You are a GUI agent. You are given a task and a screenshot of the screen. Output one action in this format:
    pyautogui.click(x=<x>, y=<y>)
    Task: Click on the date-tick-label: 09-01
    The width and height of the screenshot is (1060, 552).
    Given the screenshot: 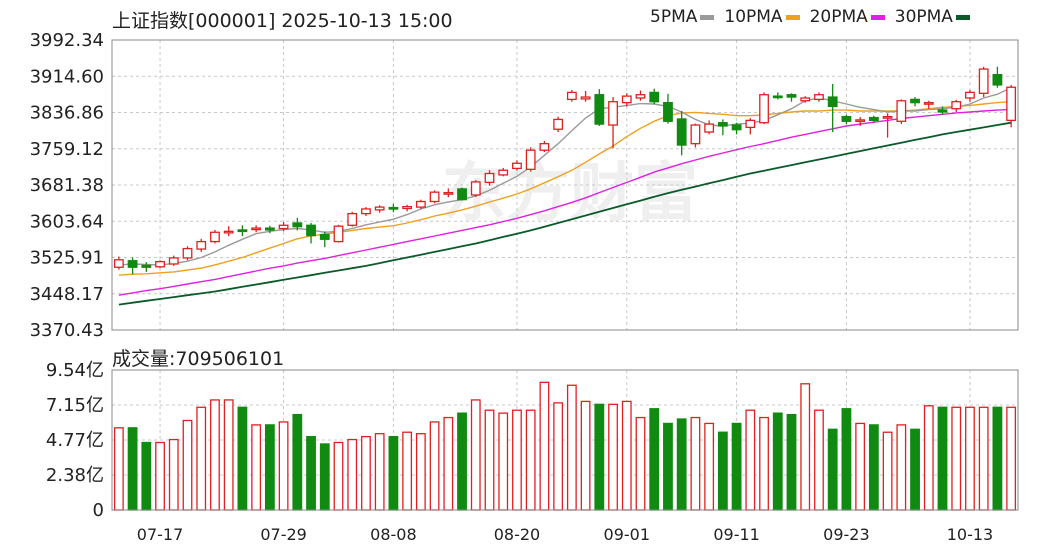 What is the action you would take?
    pyautogui.click(x=627, y=534)
    